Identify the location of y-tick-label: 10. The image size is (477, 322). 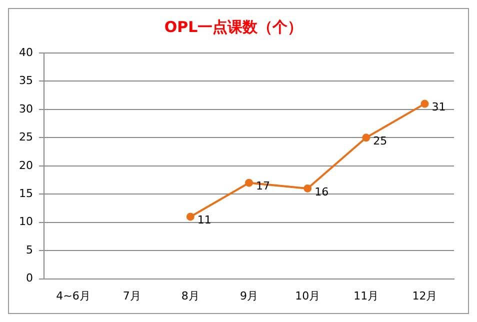
(25, 221).